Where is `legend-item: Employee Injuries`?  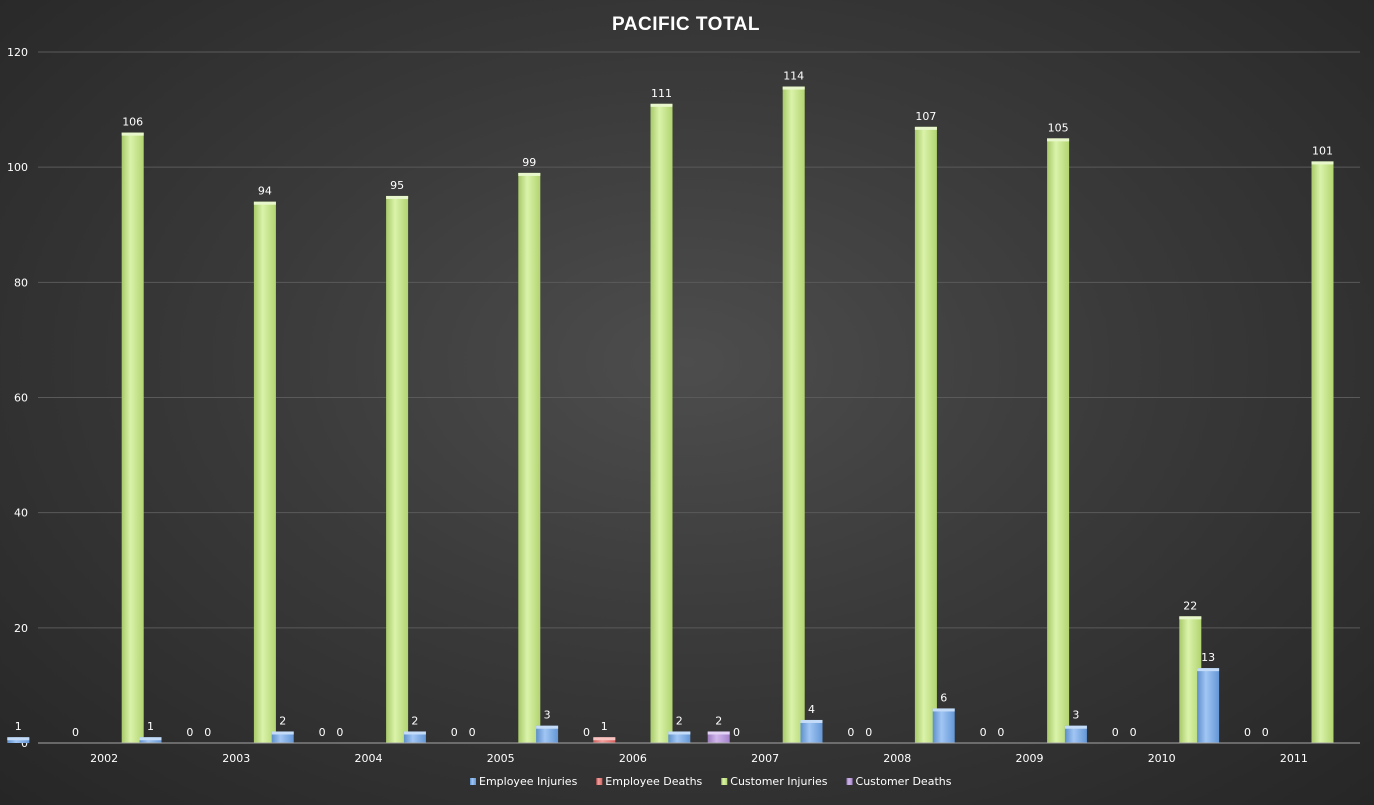
legend-item: Employee Injuries is located at coordinates (524, 781).